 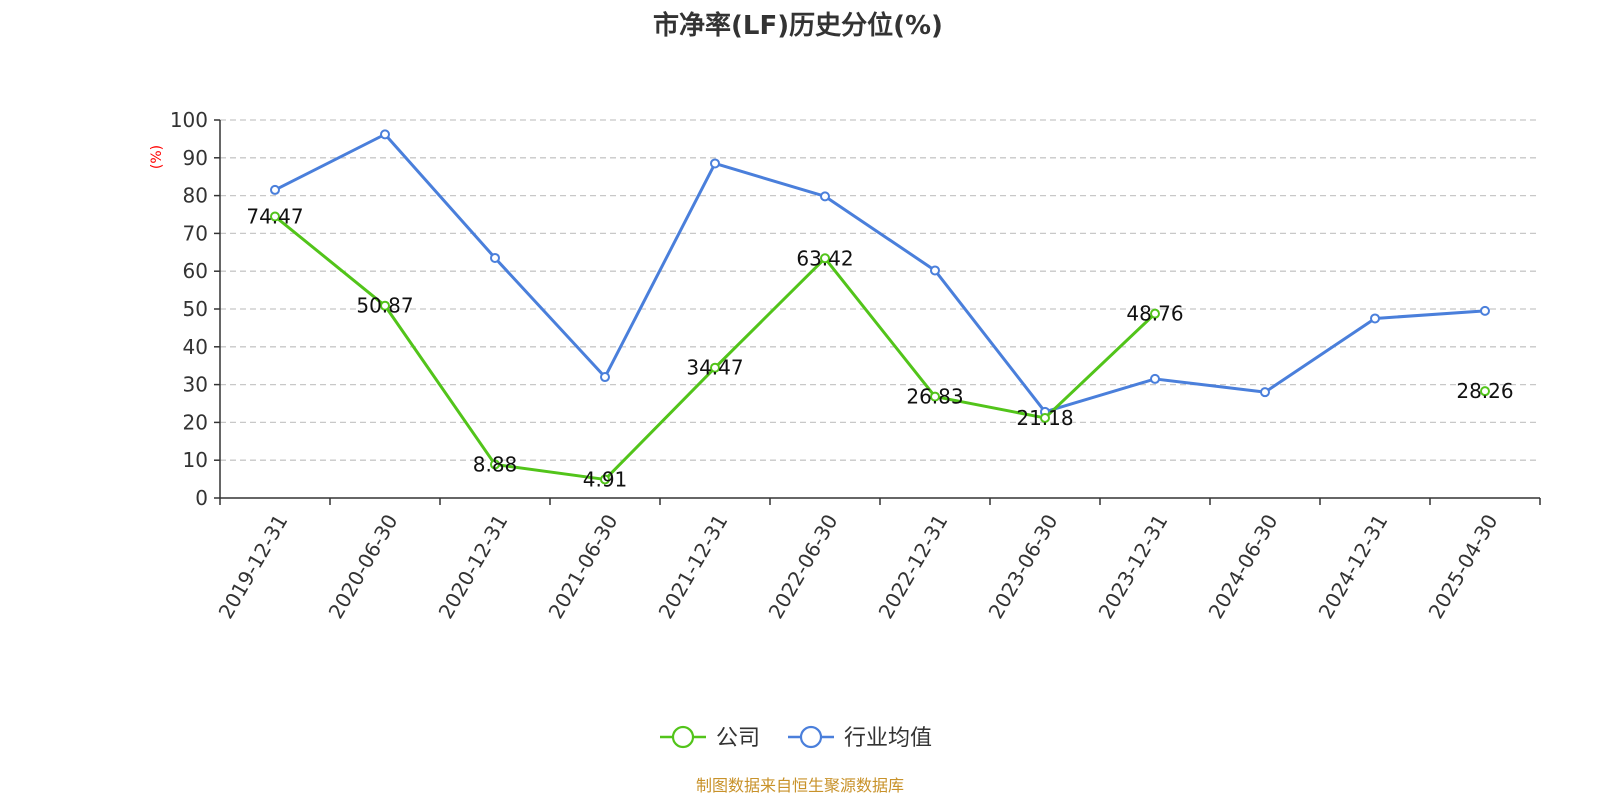 I want to click on y-tick-label: 30, so click(x=195, y=385).